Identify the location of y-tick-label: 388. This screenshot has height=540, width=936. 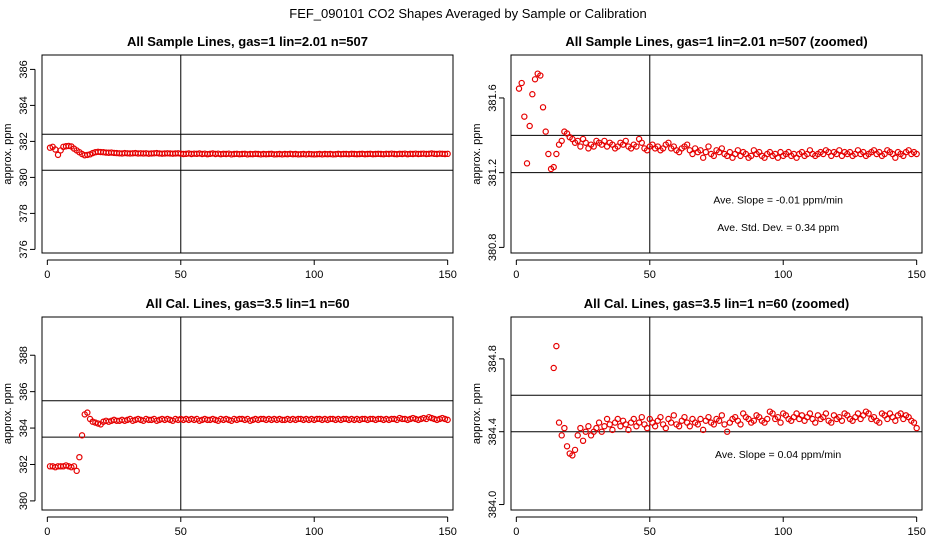
(24, 355).